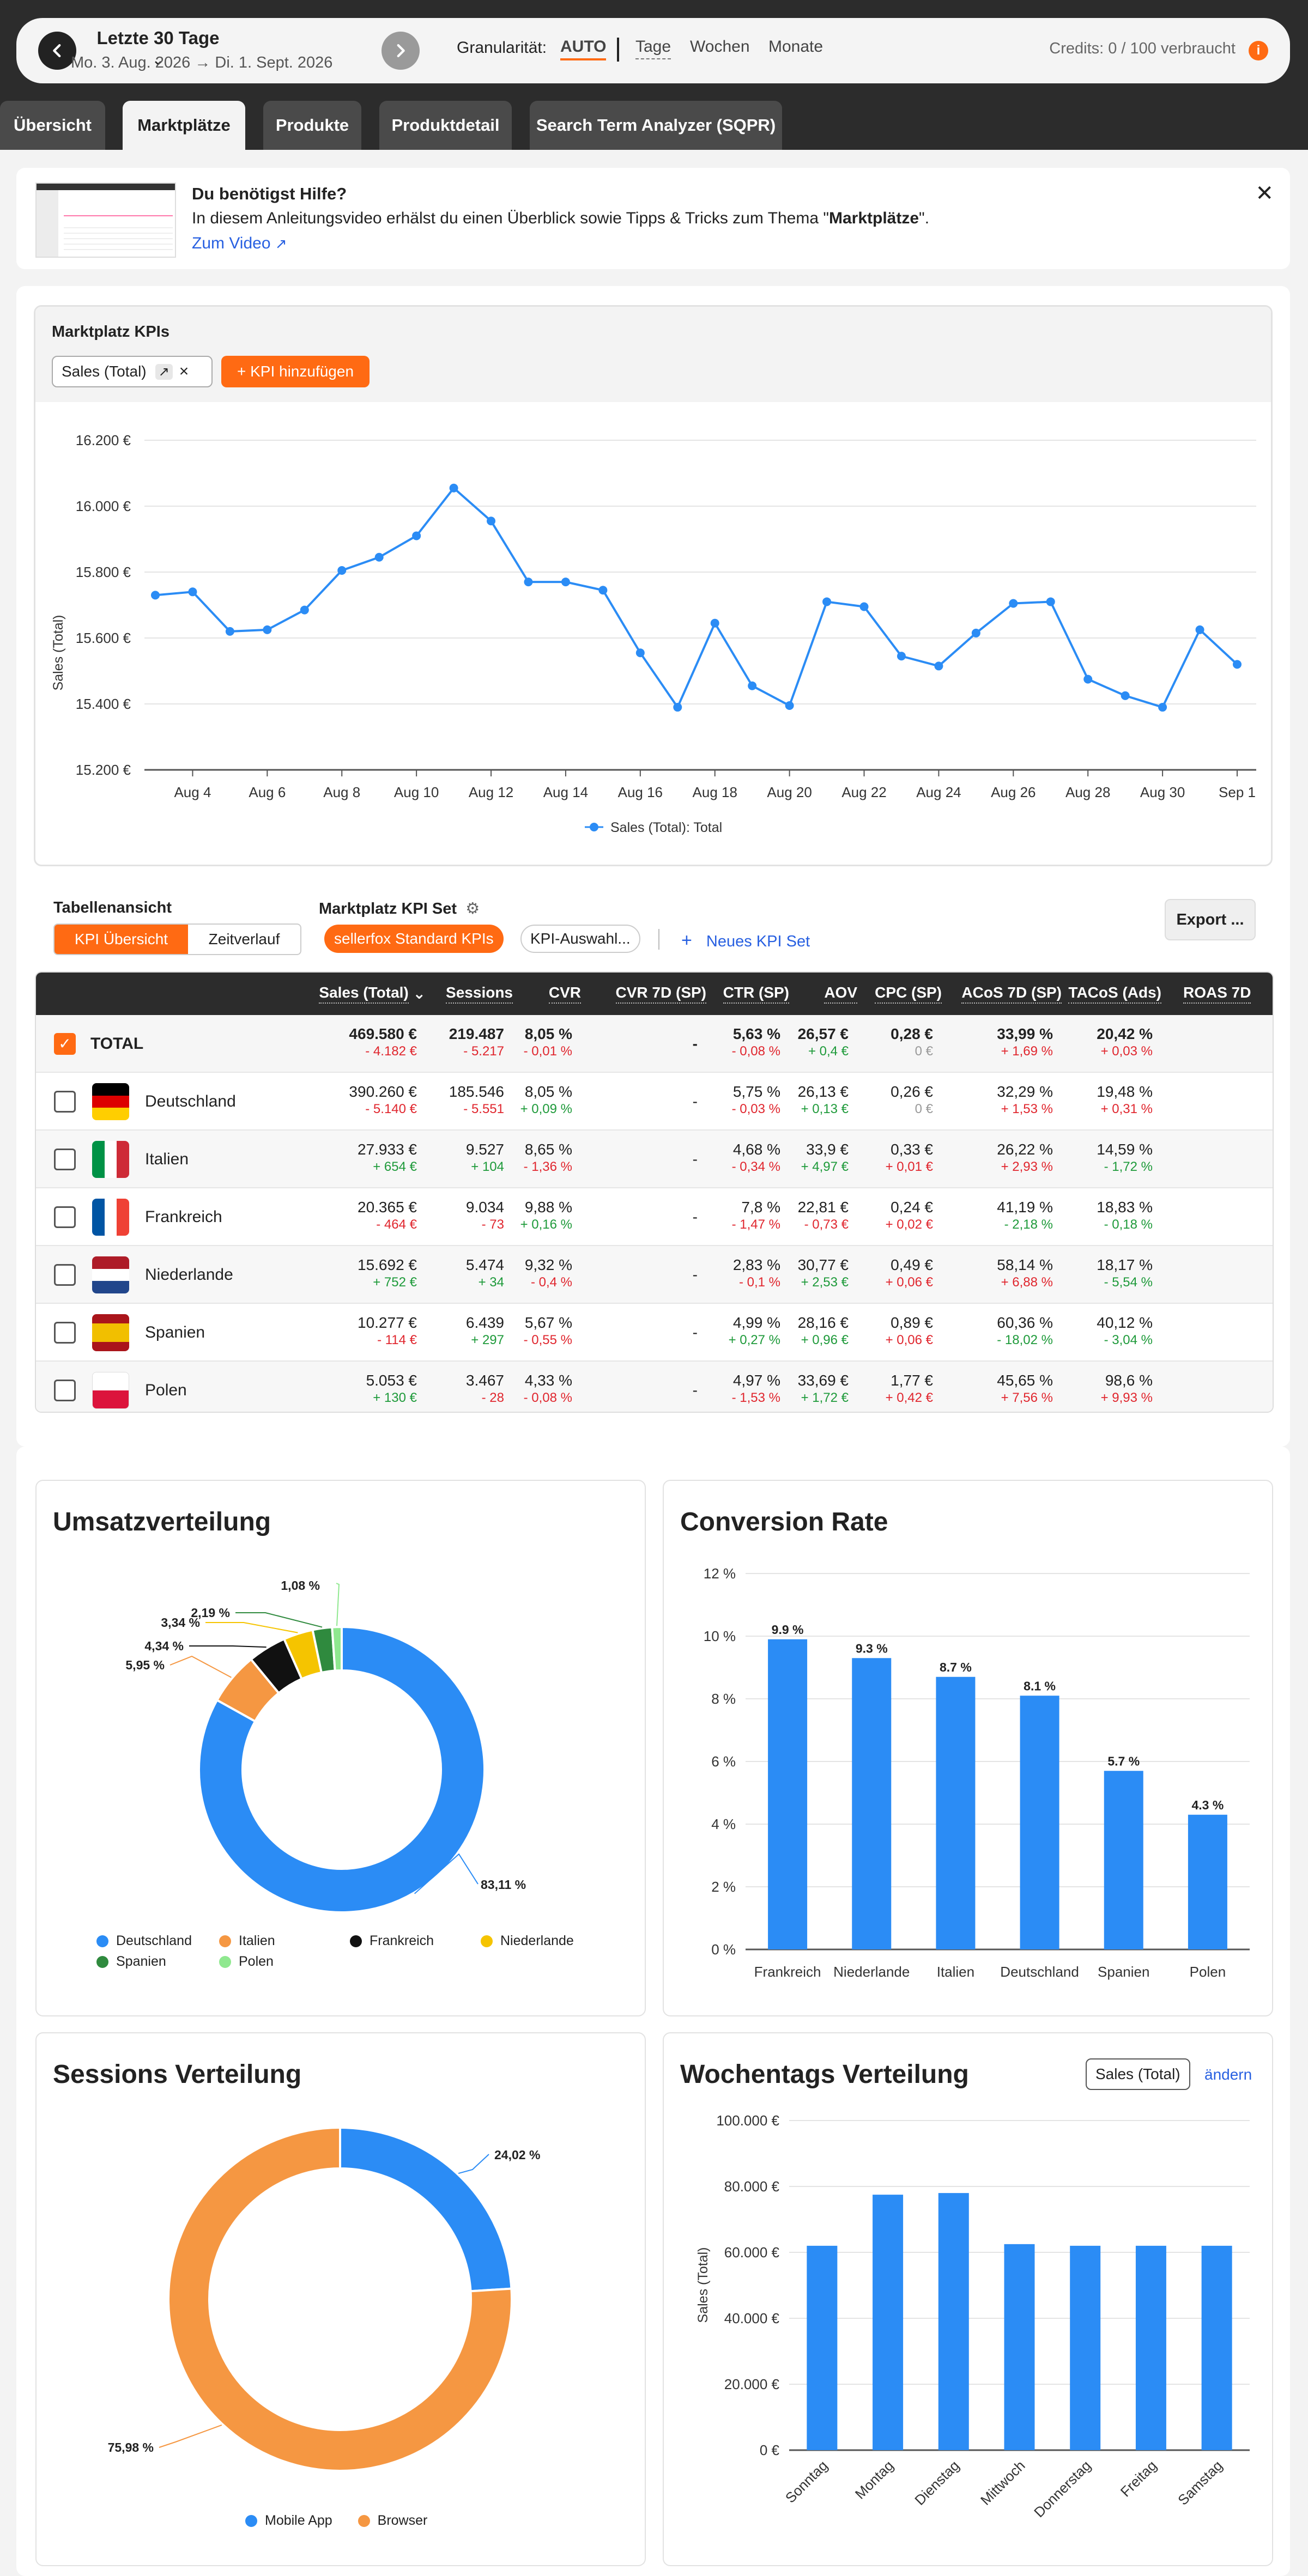 Image resolution: width=1308 pixels, height=2576 pixels. I want to click on kpi-set-active: sellerfox Standard KPIs, so click(414, 939).